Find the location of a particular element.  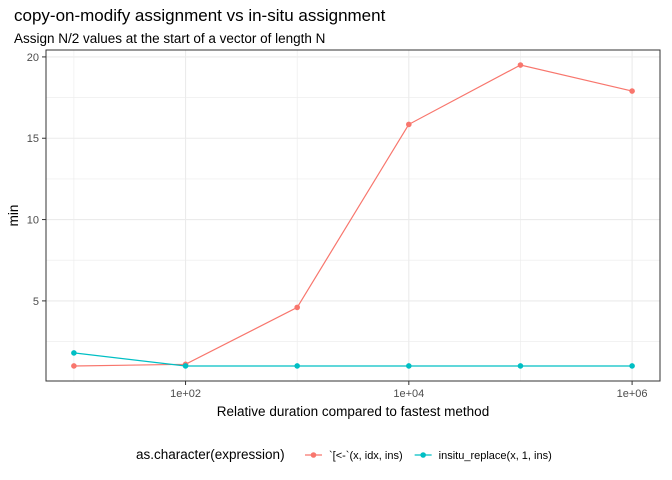

y-axis-title: min is located at coordinates (13, 216).